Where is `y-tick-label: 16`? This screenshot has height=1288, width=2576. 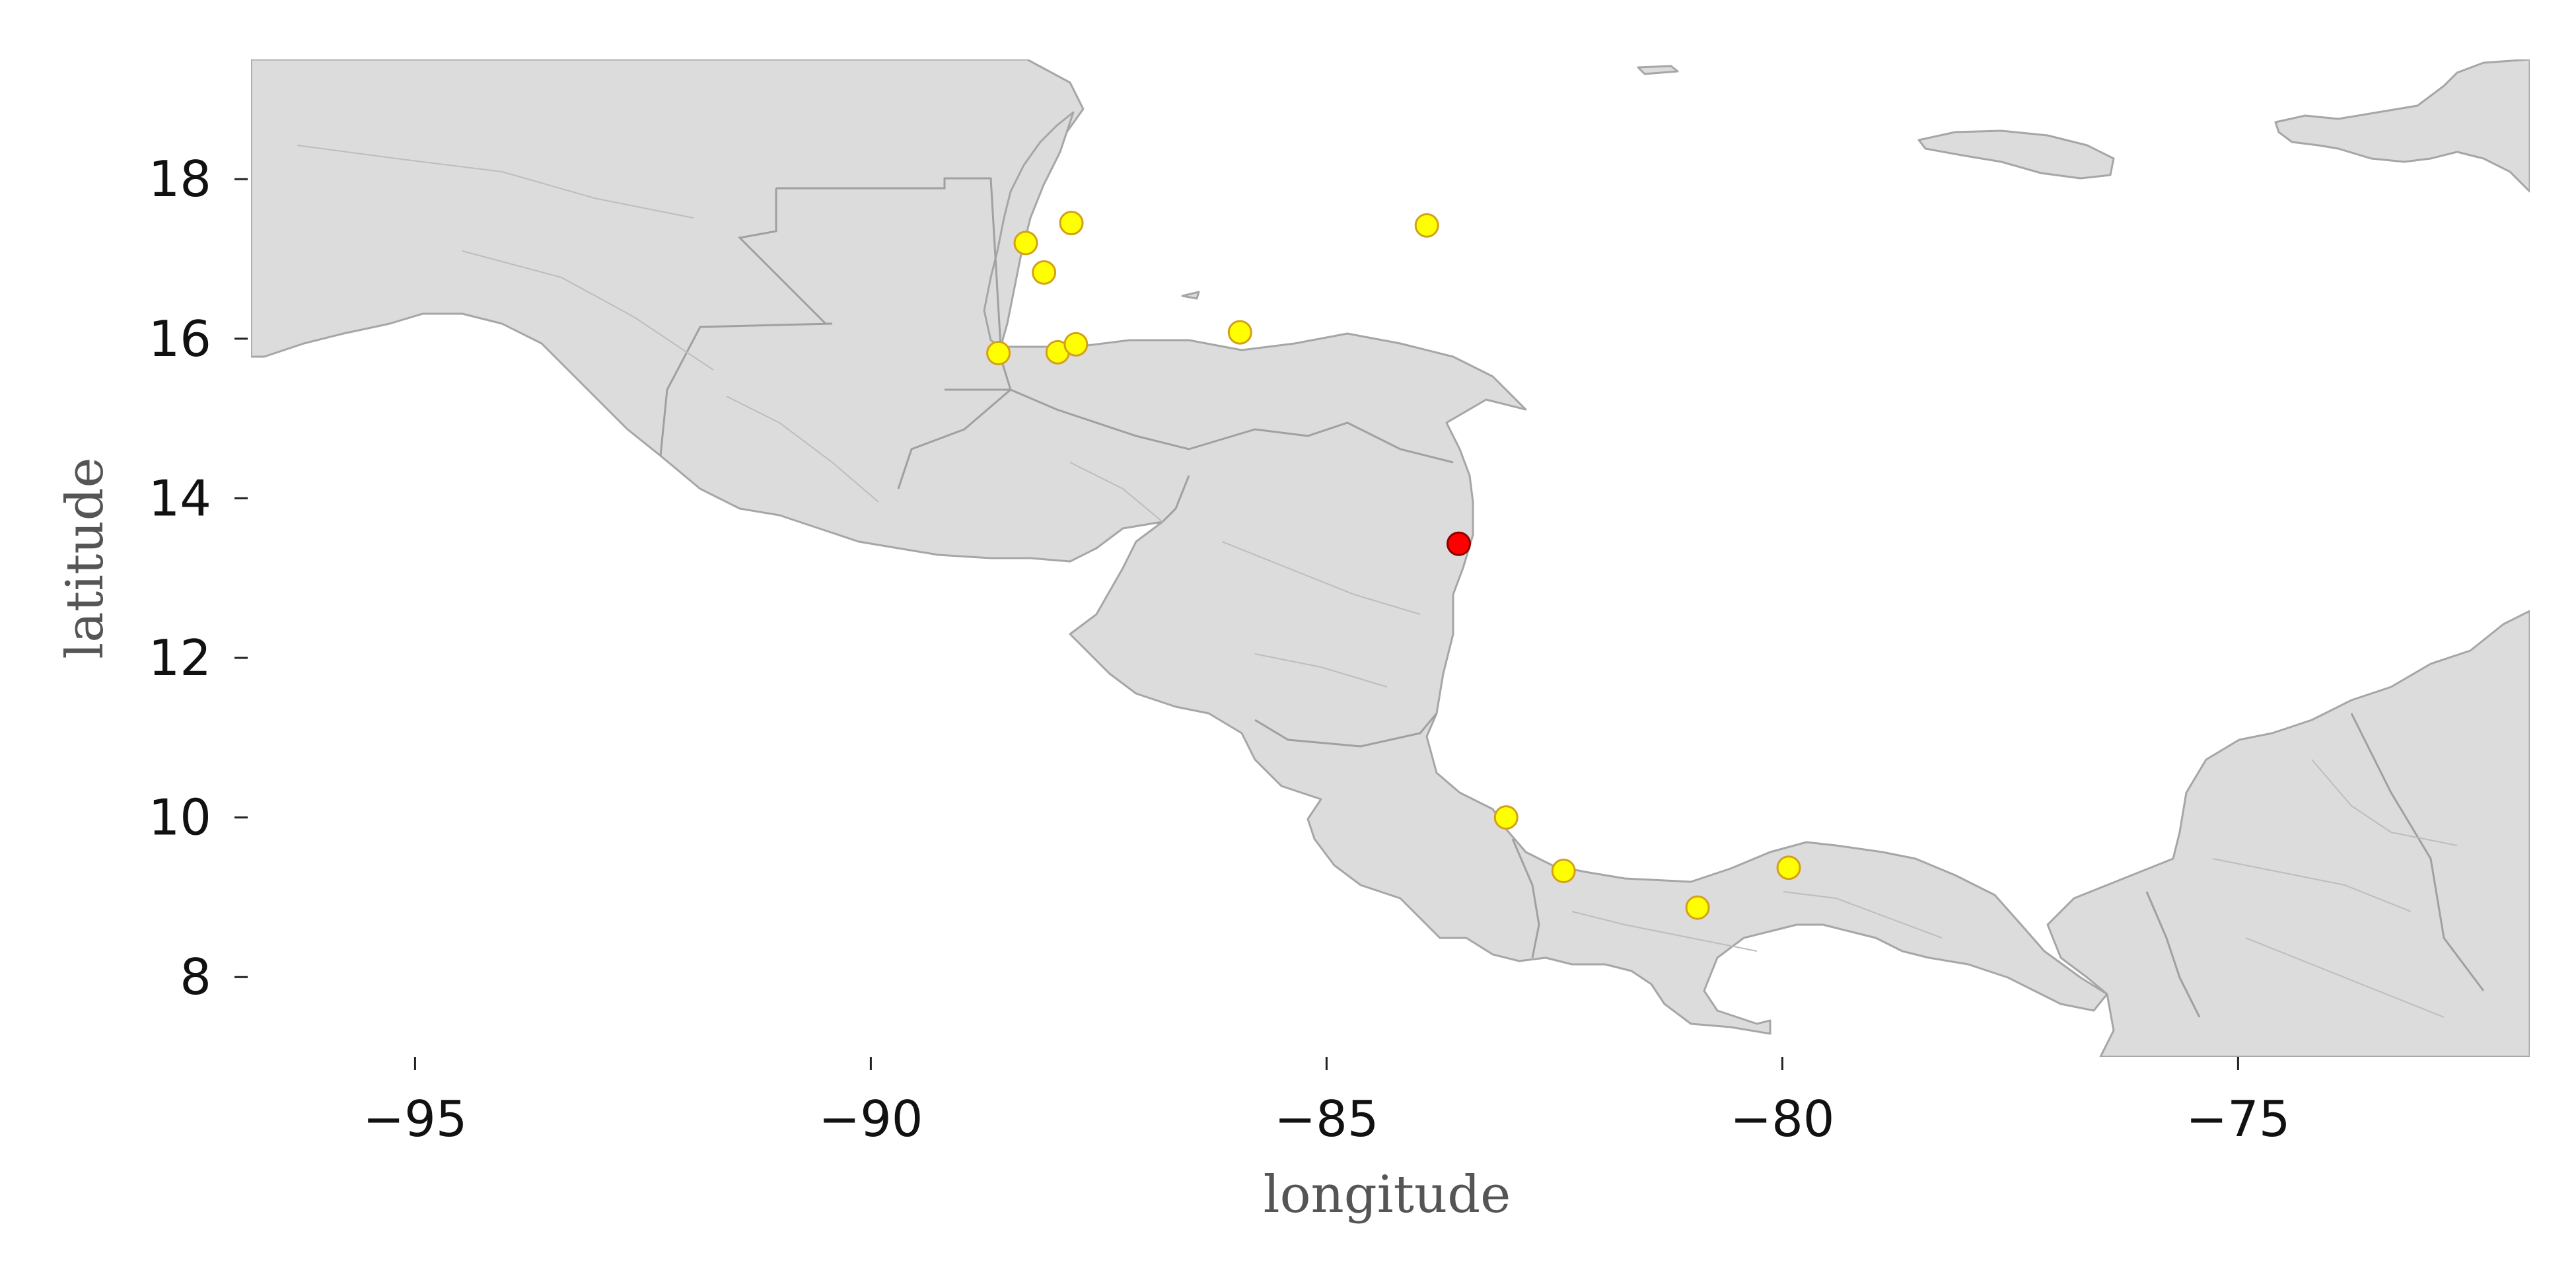 y-tick-label: 16 is located at coordinates (180, 339).